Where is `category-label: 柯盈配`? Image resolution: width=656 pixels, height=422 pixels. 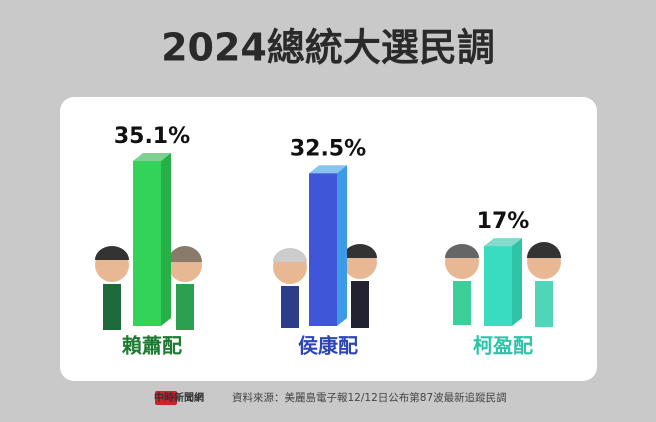
category-label: 柯盈配 is located at coordinates (503, 346).